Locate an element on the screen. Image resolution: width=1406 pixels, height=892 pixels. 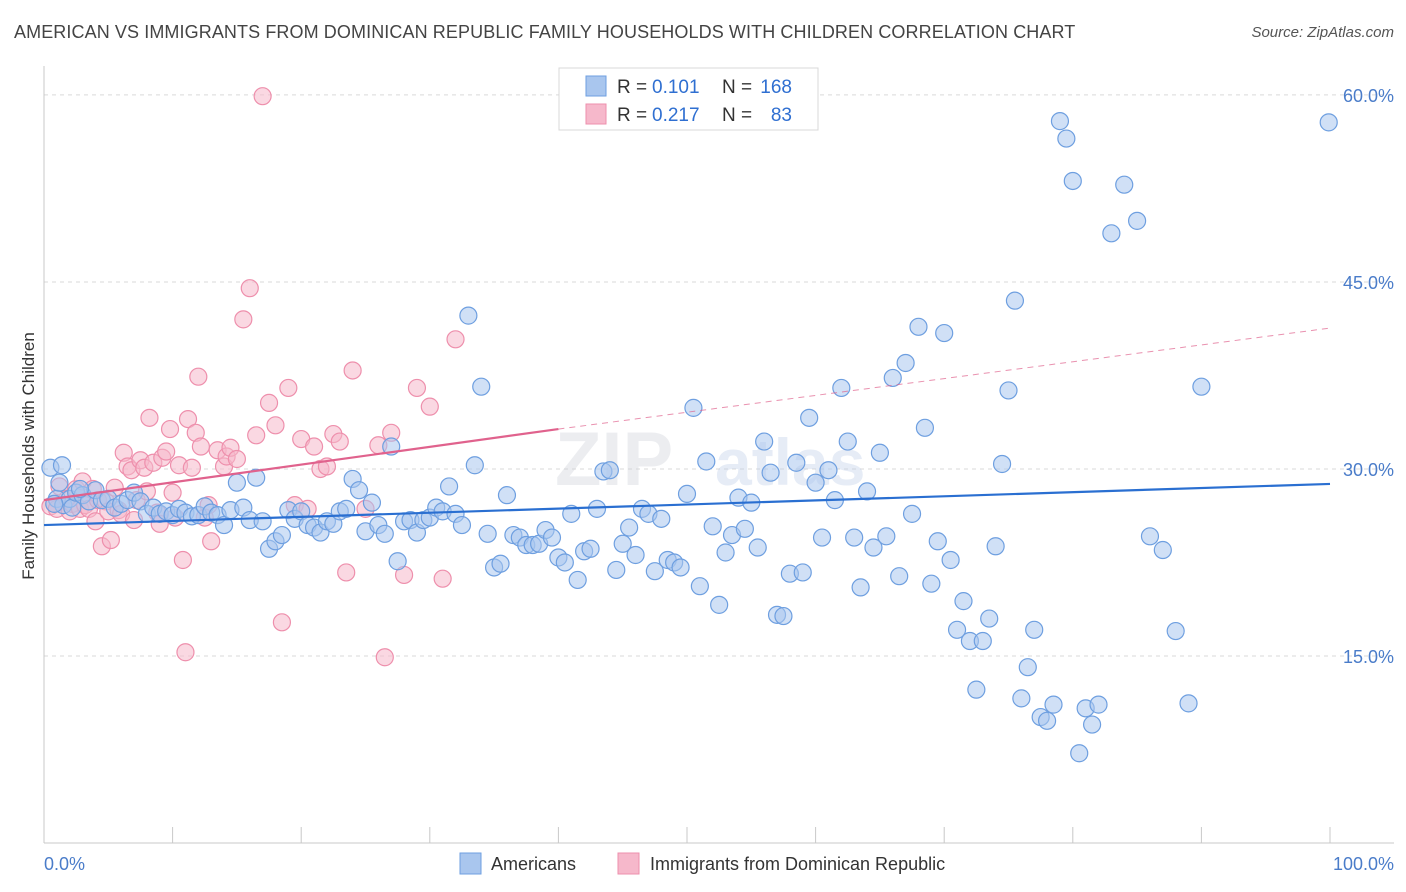
y-tick-labels: 15.0% 30.0% 45.0% 60.0% is located at coordinates (1368, 376).